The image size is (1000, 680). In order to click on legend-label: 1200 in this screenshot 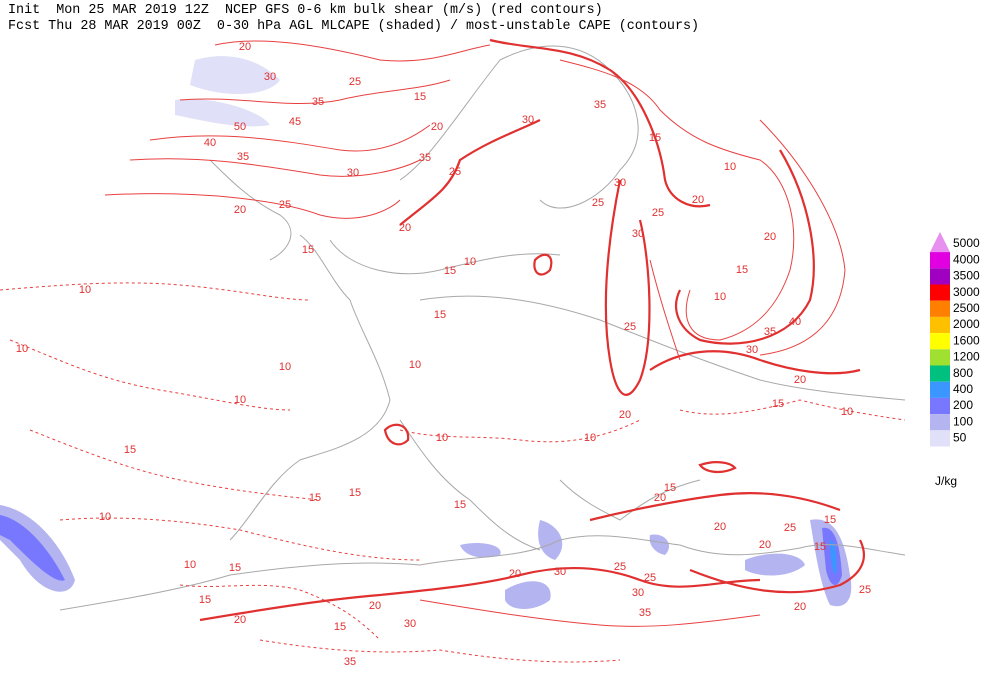, I will do `click(966, 357)`.